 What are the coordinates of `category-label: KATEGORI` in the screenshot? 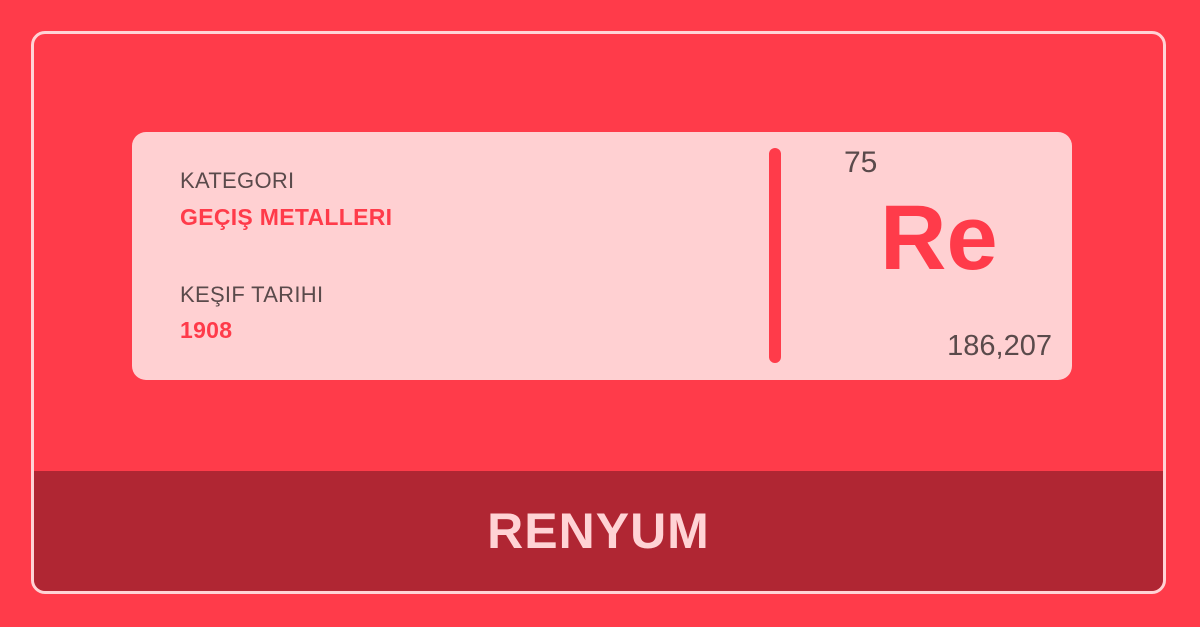 It's located at (237, 180).